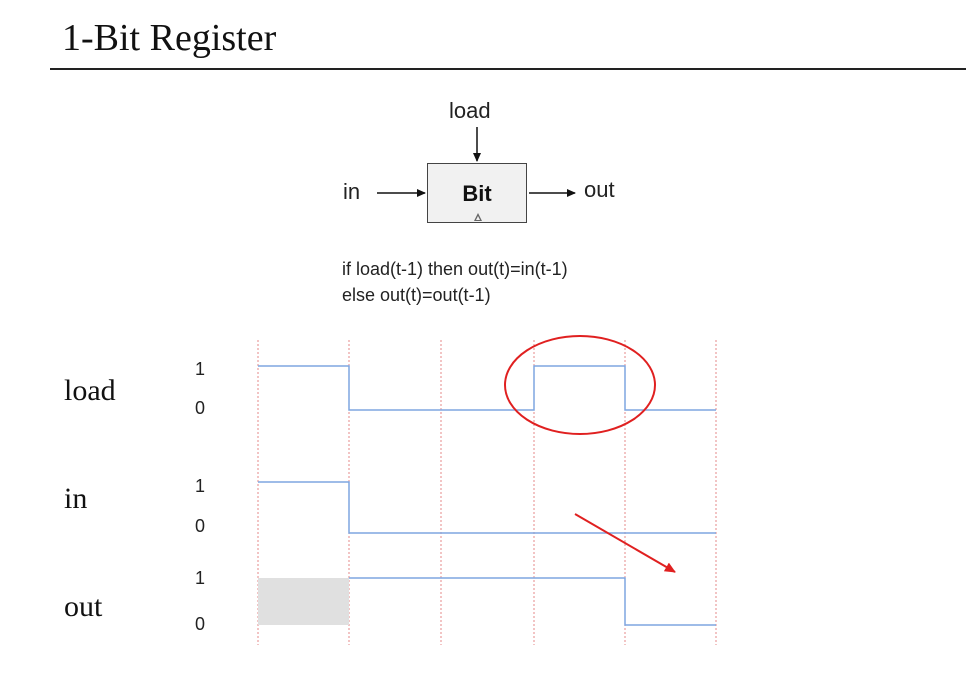  Describe the element at coordinates (200, 408) in the screenshot. I see `load-low-label: 0` at that location.